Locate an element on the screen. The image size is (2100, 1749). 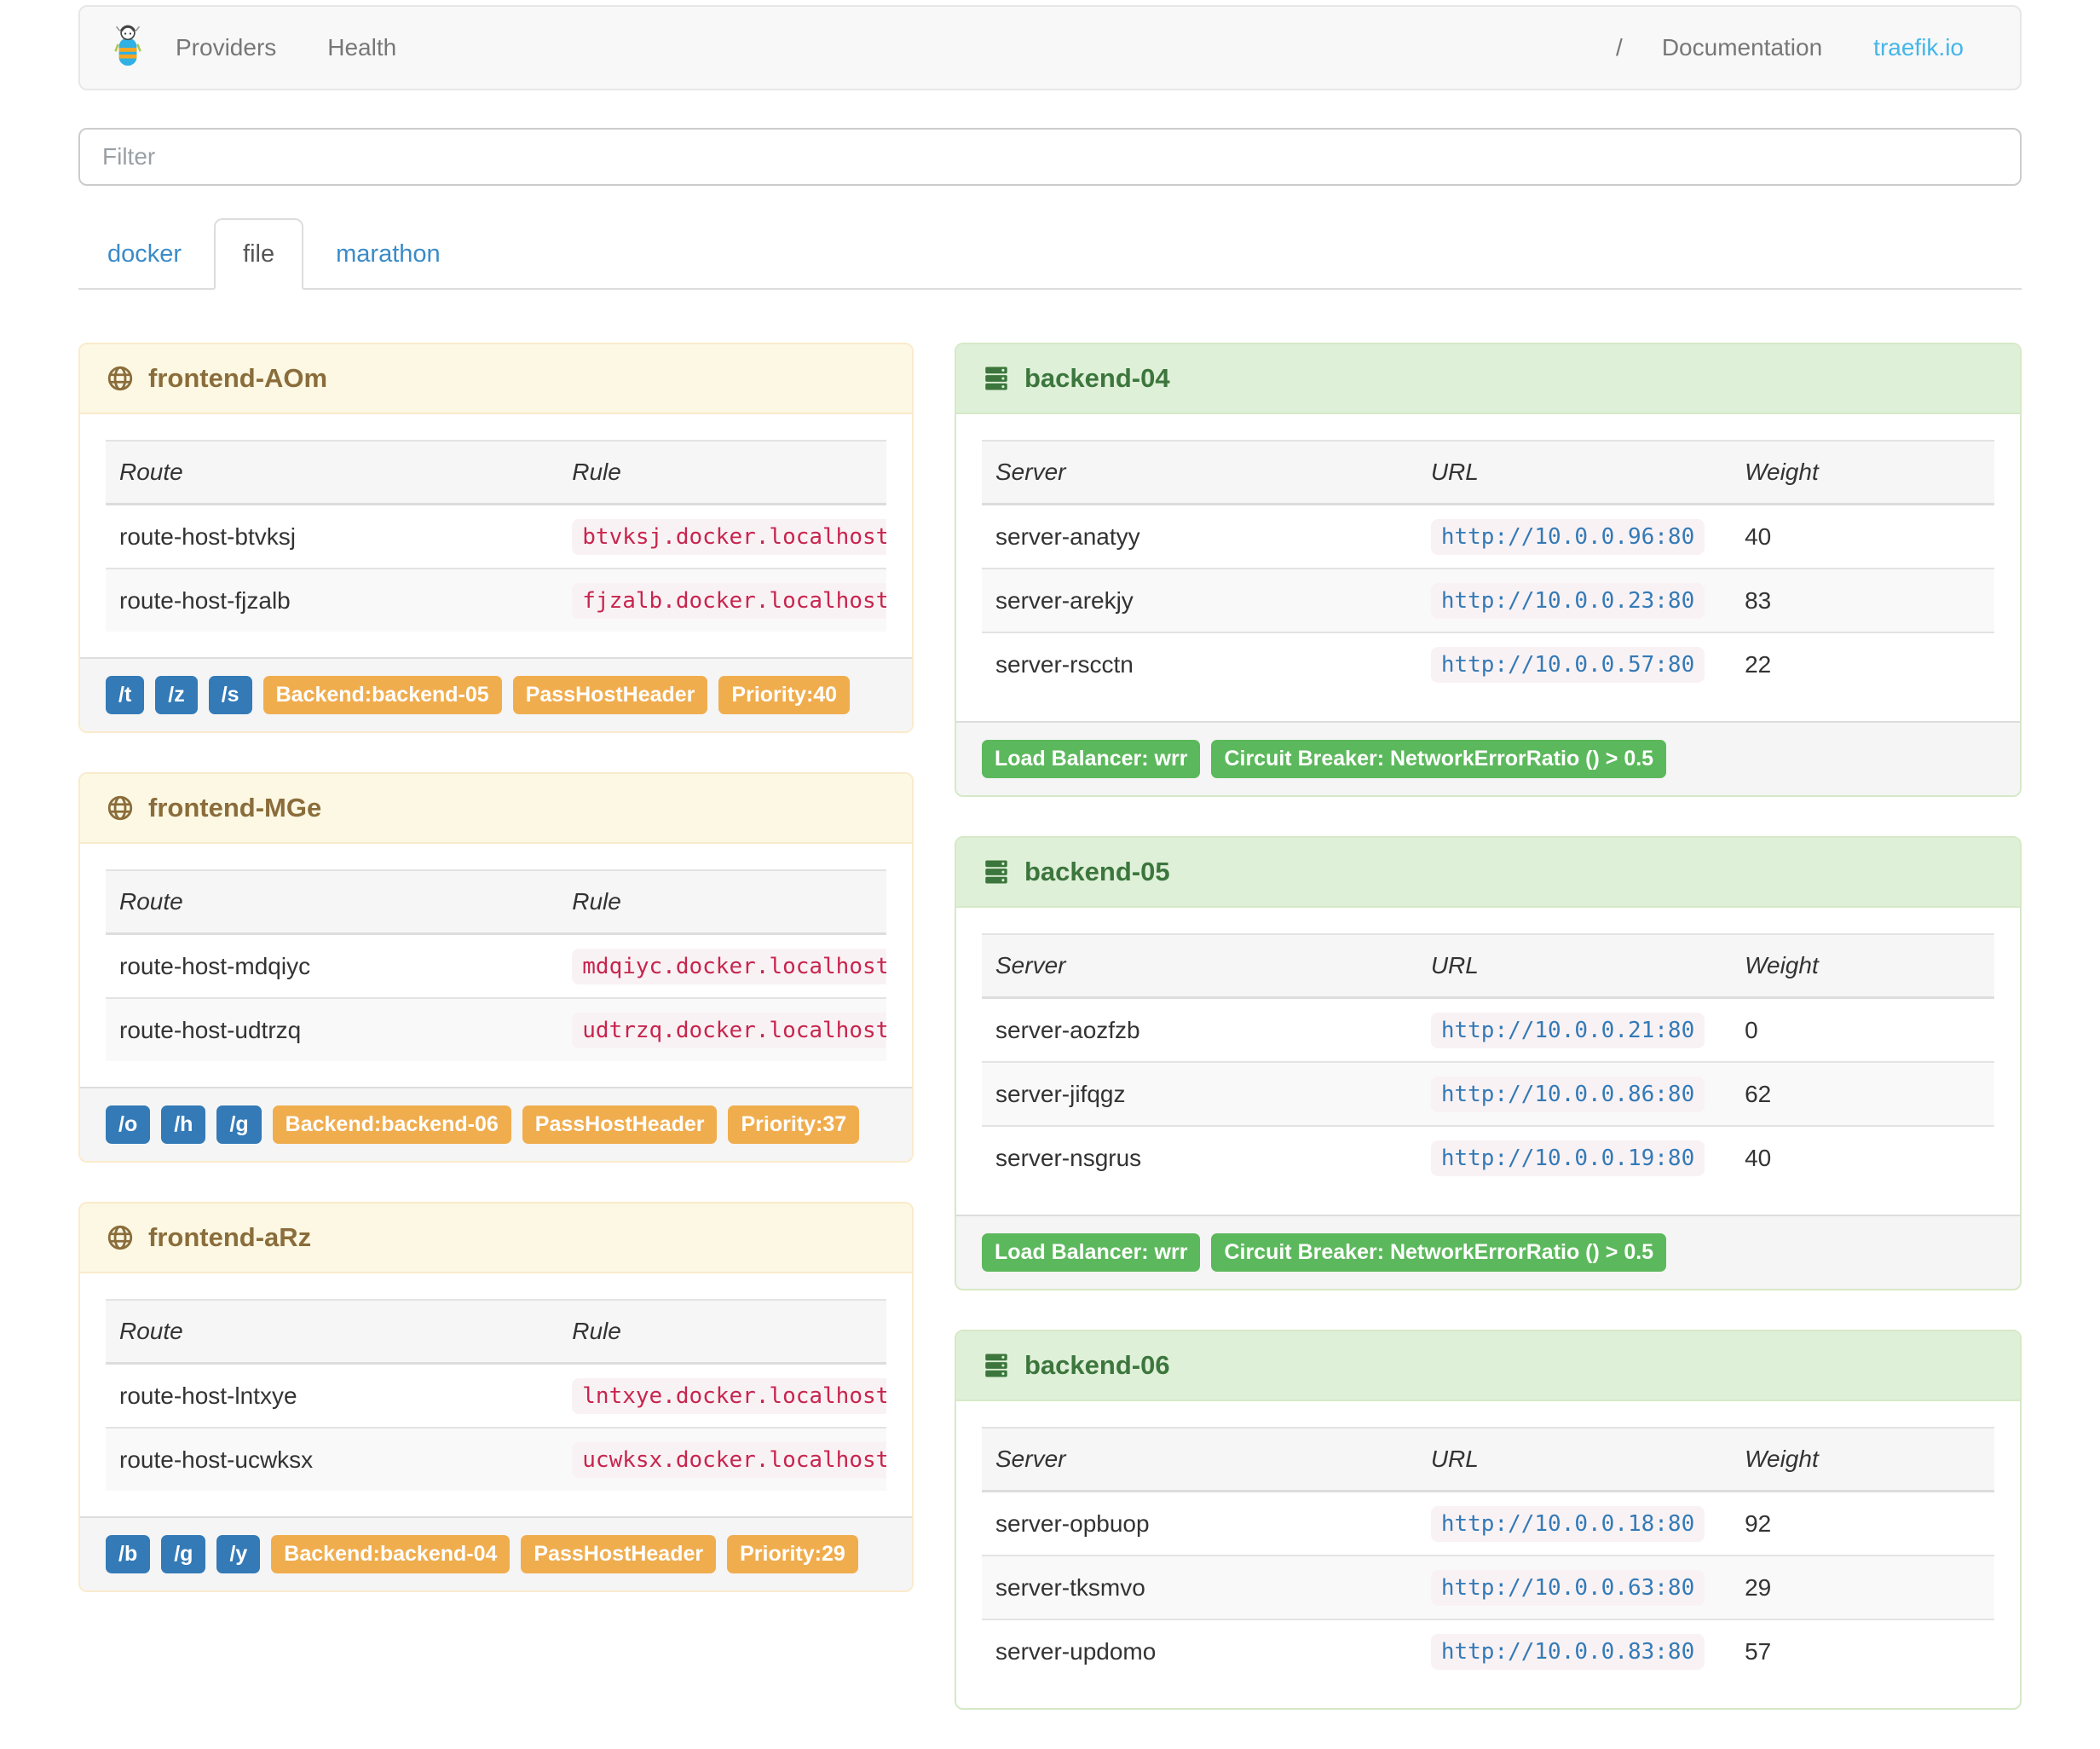
server-row: server-anatyy http://10.0.0.96:80 40 is located at coordinates (1488, 536).